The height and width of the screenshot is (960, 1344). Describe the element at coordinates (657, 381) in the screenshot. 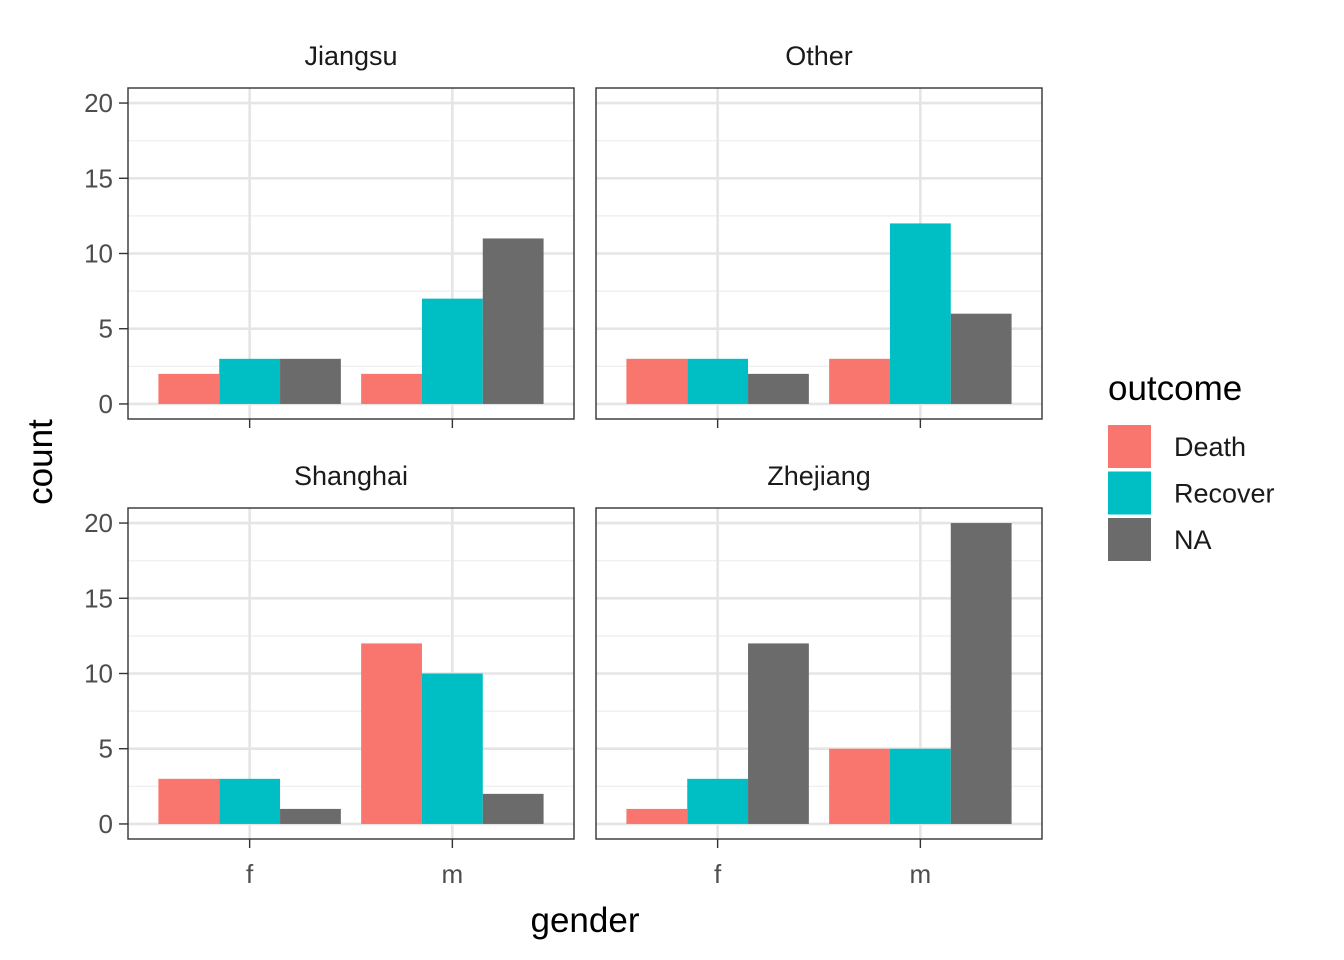

I see `bar-other-f-death` at that location.